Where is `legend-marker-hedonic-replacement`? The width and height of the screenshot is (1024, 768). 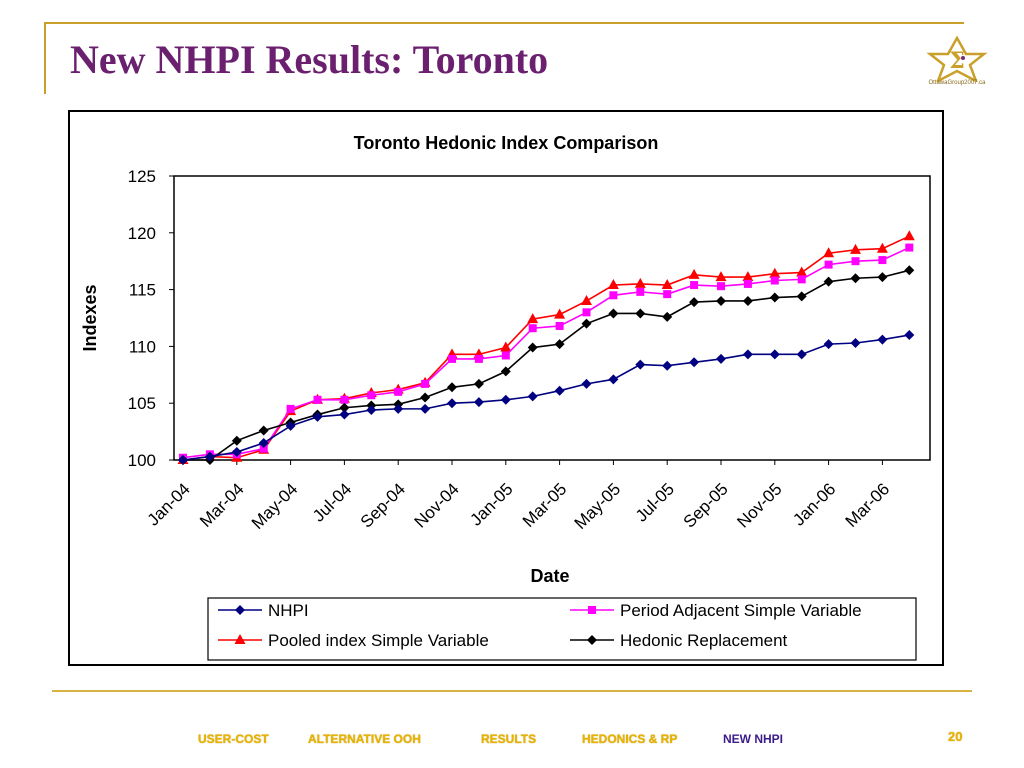 legend-marker-hedonic-replacement is located at coordinates (592, 640).